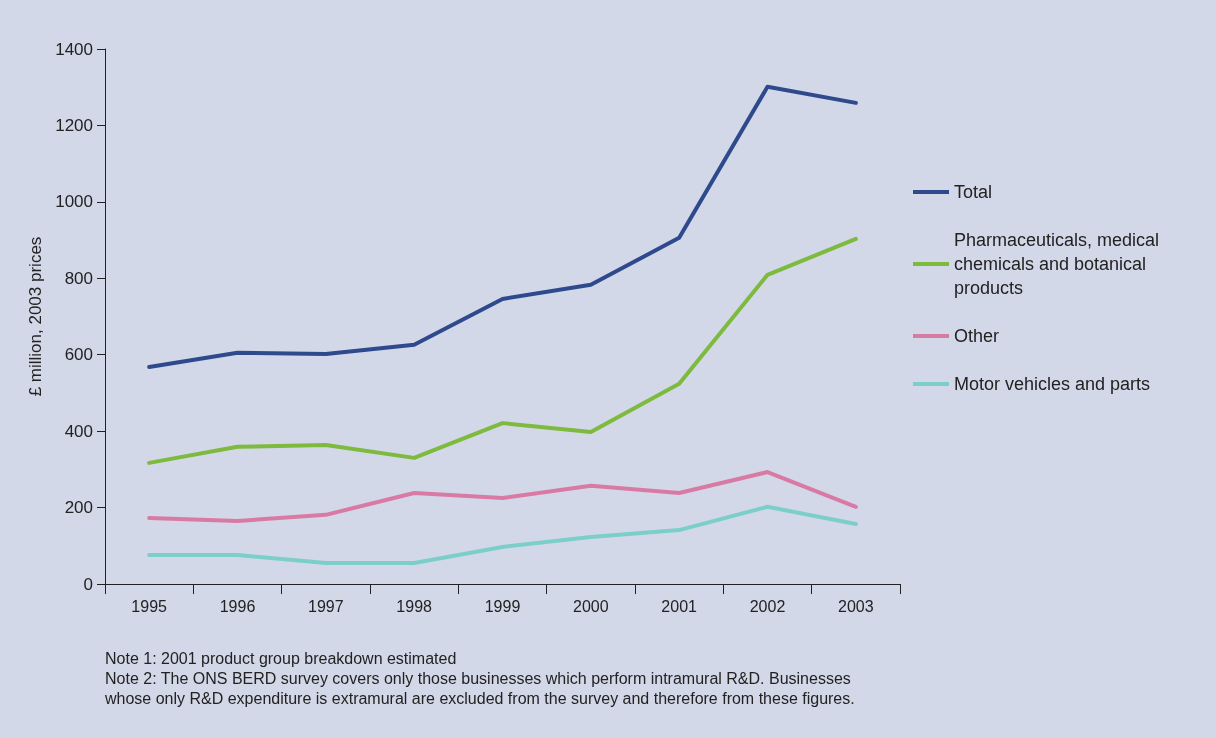  I want to click on x-tick-label: 1995, so click(149, 606).